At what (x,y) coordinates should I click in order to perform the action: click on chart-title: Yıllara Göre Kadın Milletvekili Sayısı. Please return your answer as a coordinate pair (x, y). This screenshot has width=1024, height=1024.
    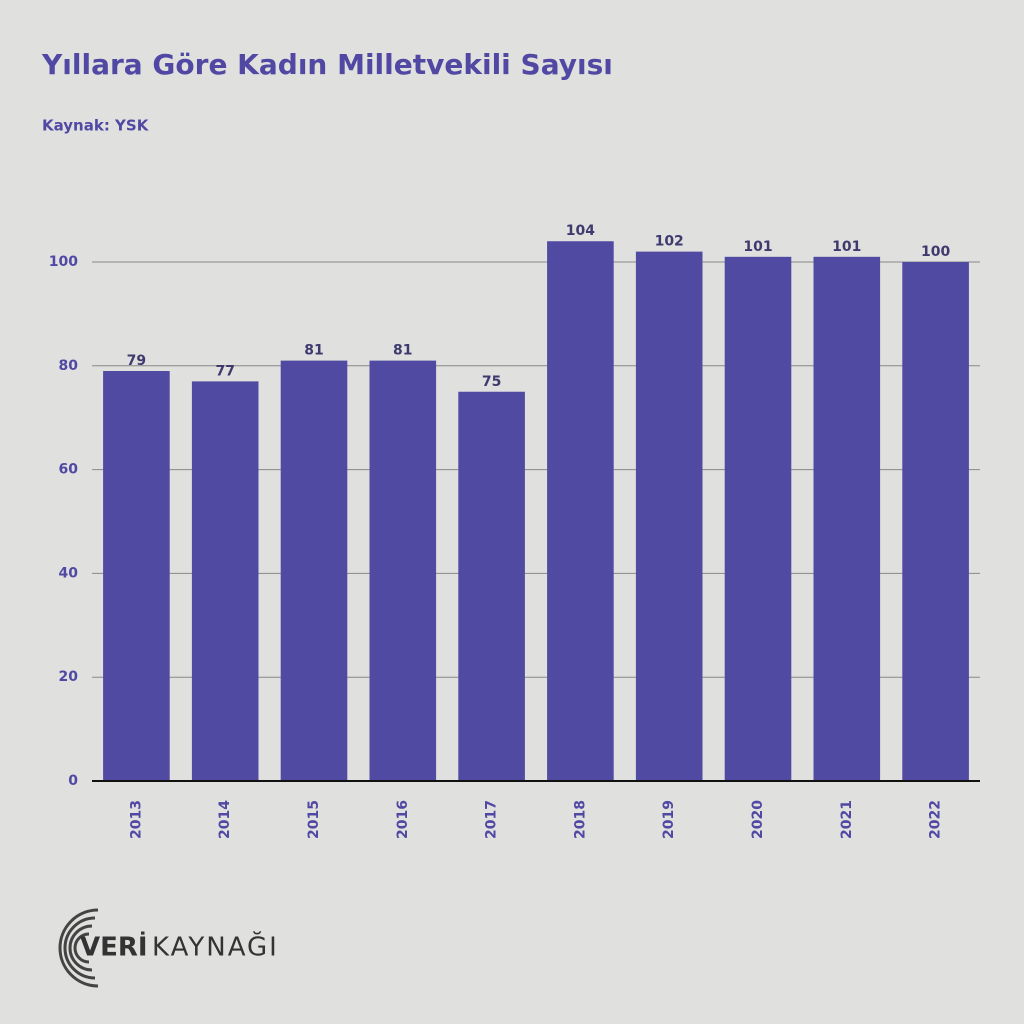
    Looking at the image, I should click on (327, 64).